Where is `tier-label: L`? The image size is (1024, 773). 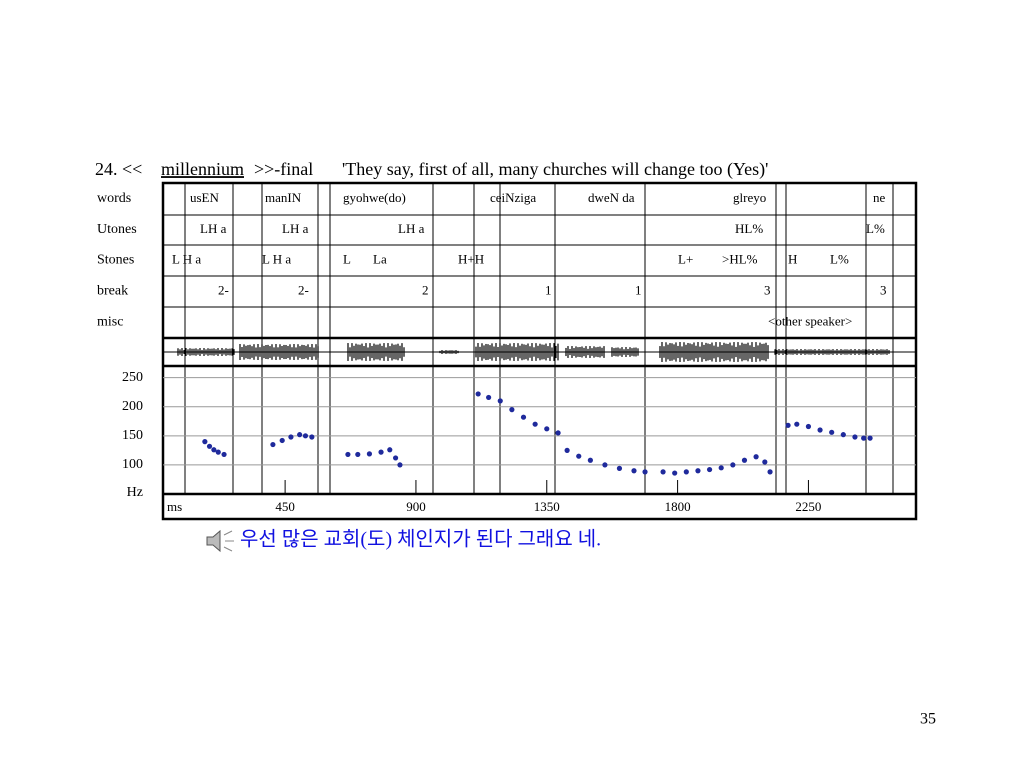 tier-label: L is located at coordinates (347, 258).